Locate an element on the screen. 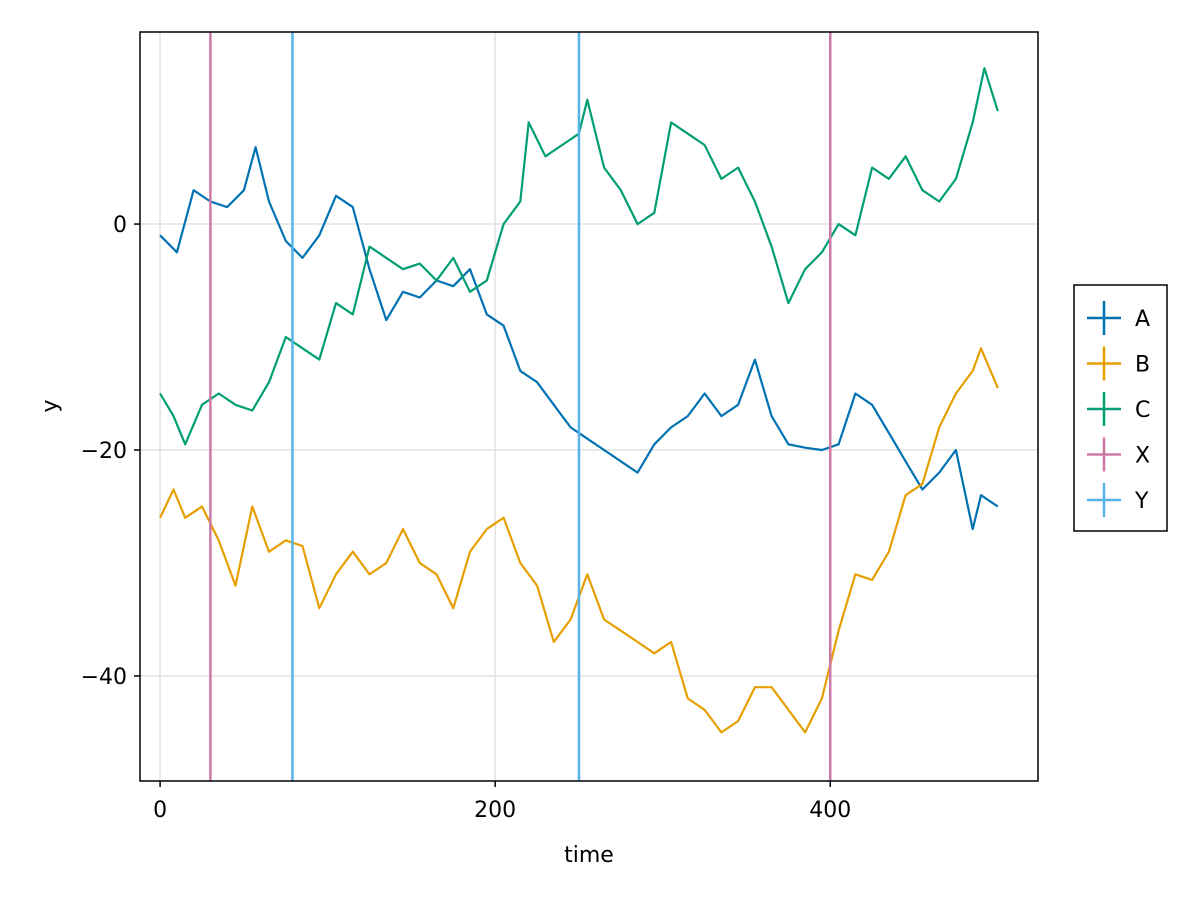 The height and width of the screenshot is (900, 1200). y-axis: 0 −20 −40 is located at coordinates (110, 451).